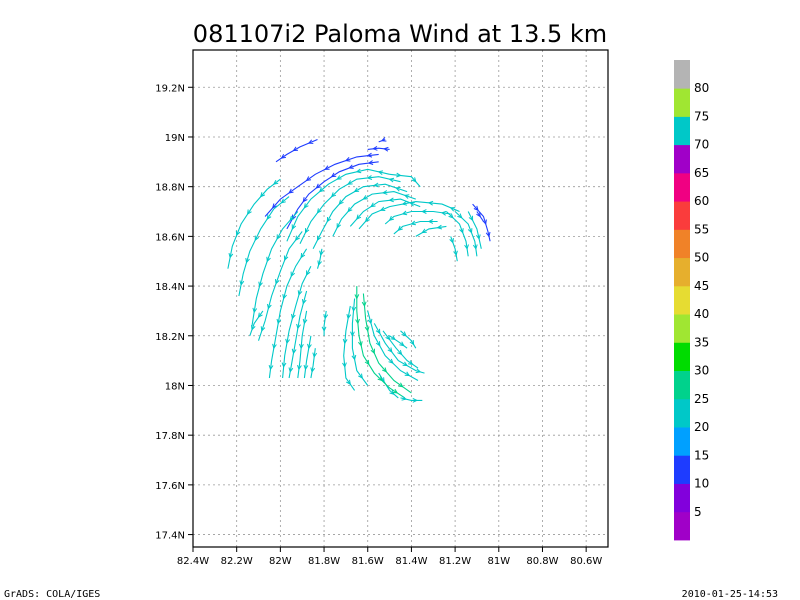  What do you see at coordinates (170, 436) in the screenshot?
I see `y-tick-label: 17.8N` at bounding box center [170, 436].